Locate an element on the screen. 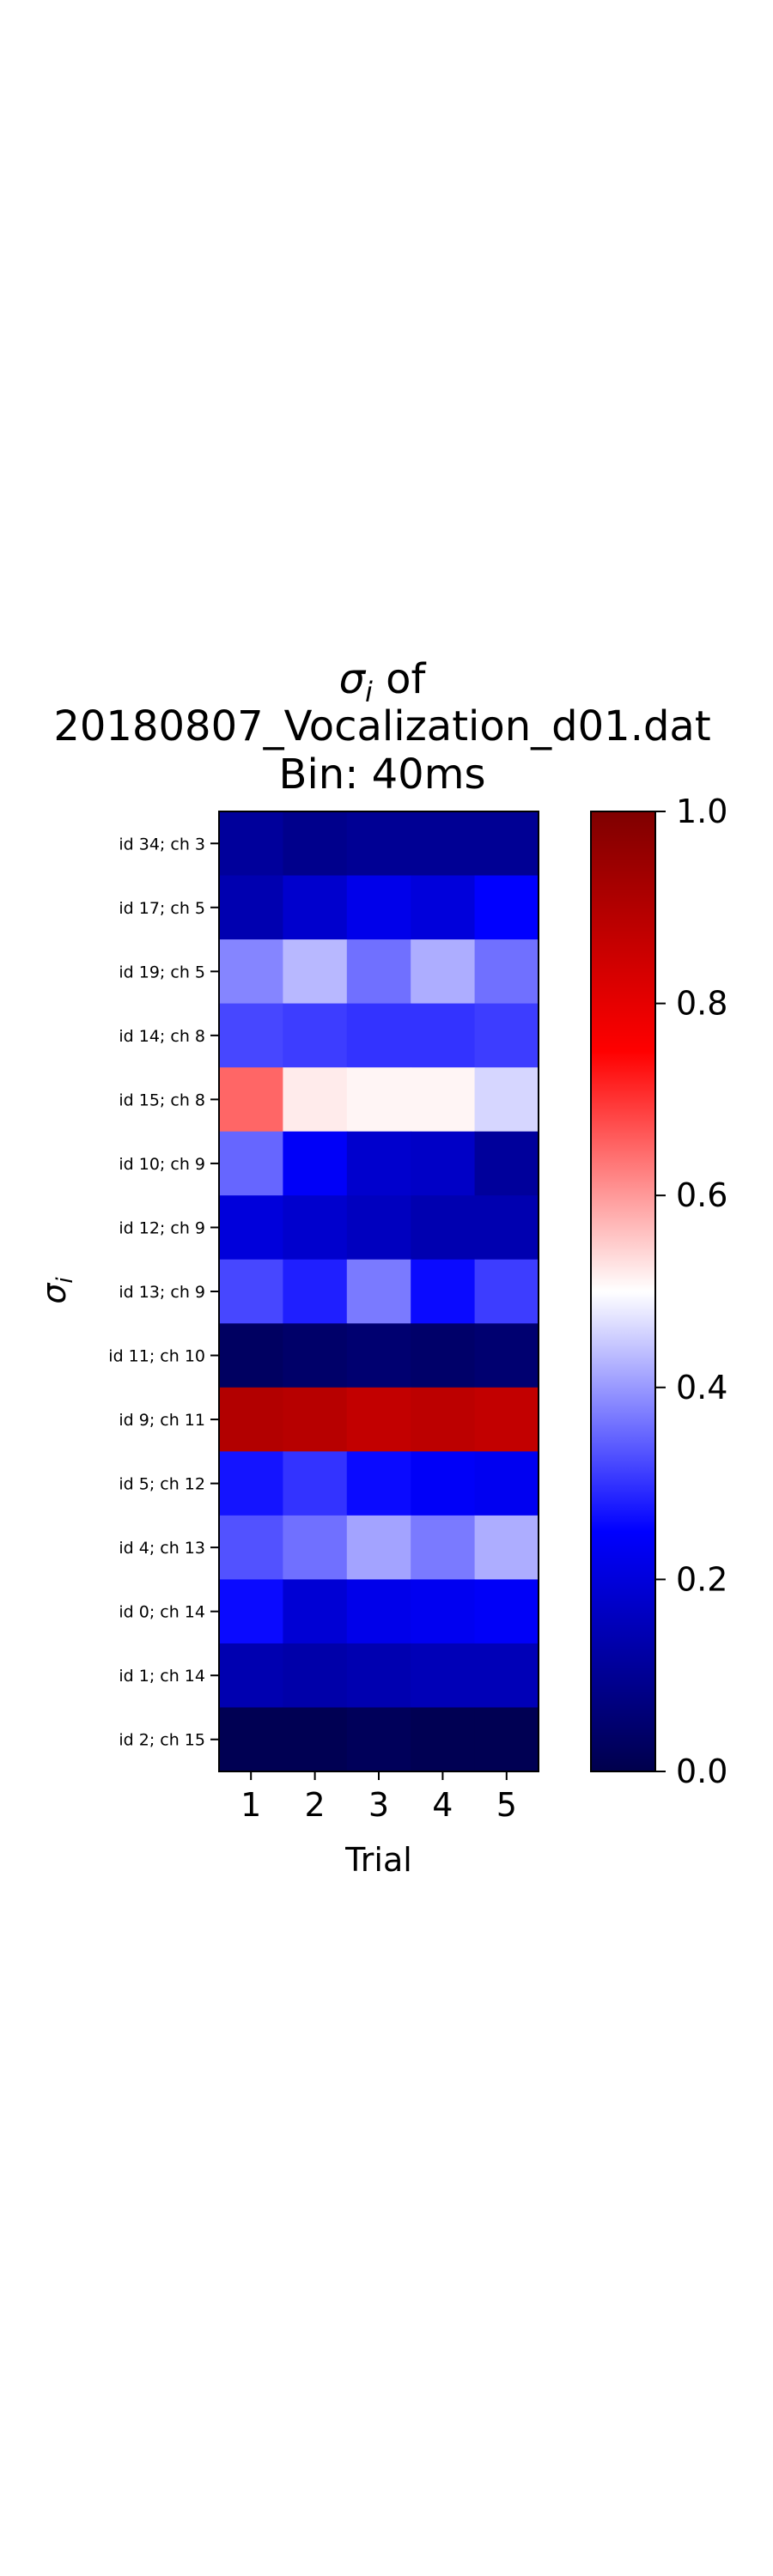 This screenshot has width=773, height=2576. chart-title-suffix: of is located at coordinates (400, 679).